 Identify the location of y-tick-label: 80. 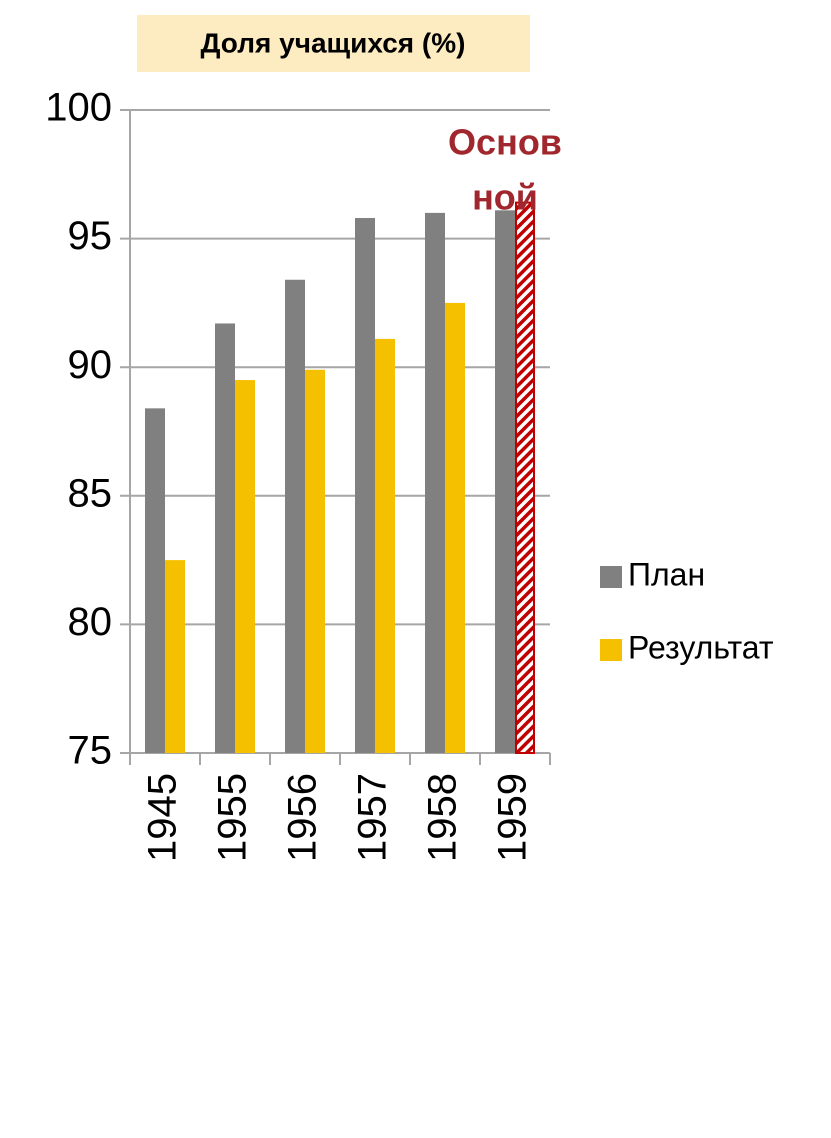
(90, 622).